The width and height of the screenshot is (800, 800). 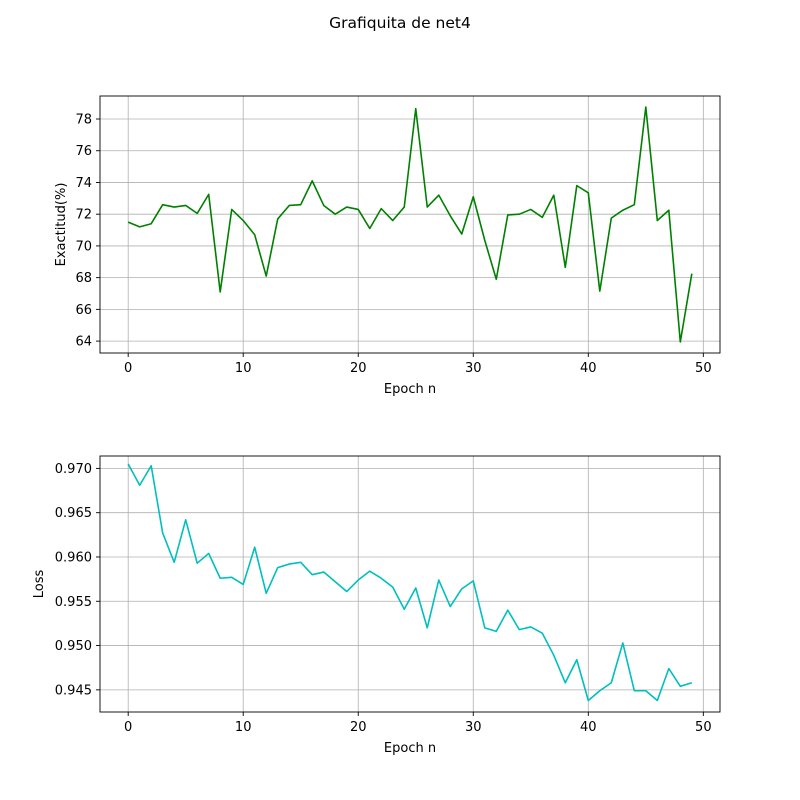 What do you see at coordinates (128, 727) in the screenshot?
I see `loss-xtick-label-0: 0` at bounding box center [128, 727].